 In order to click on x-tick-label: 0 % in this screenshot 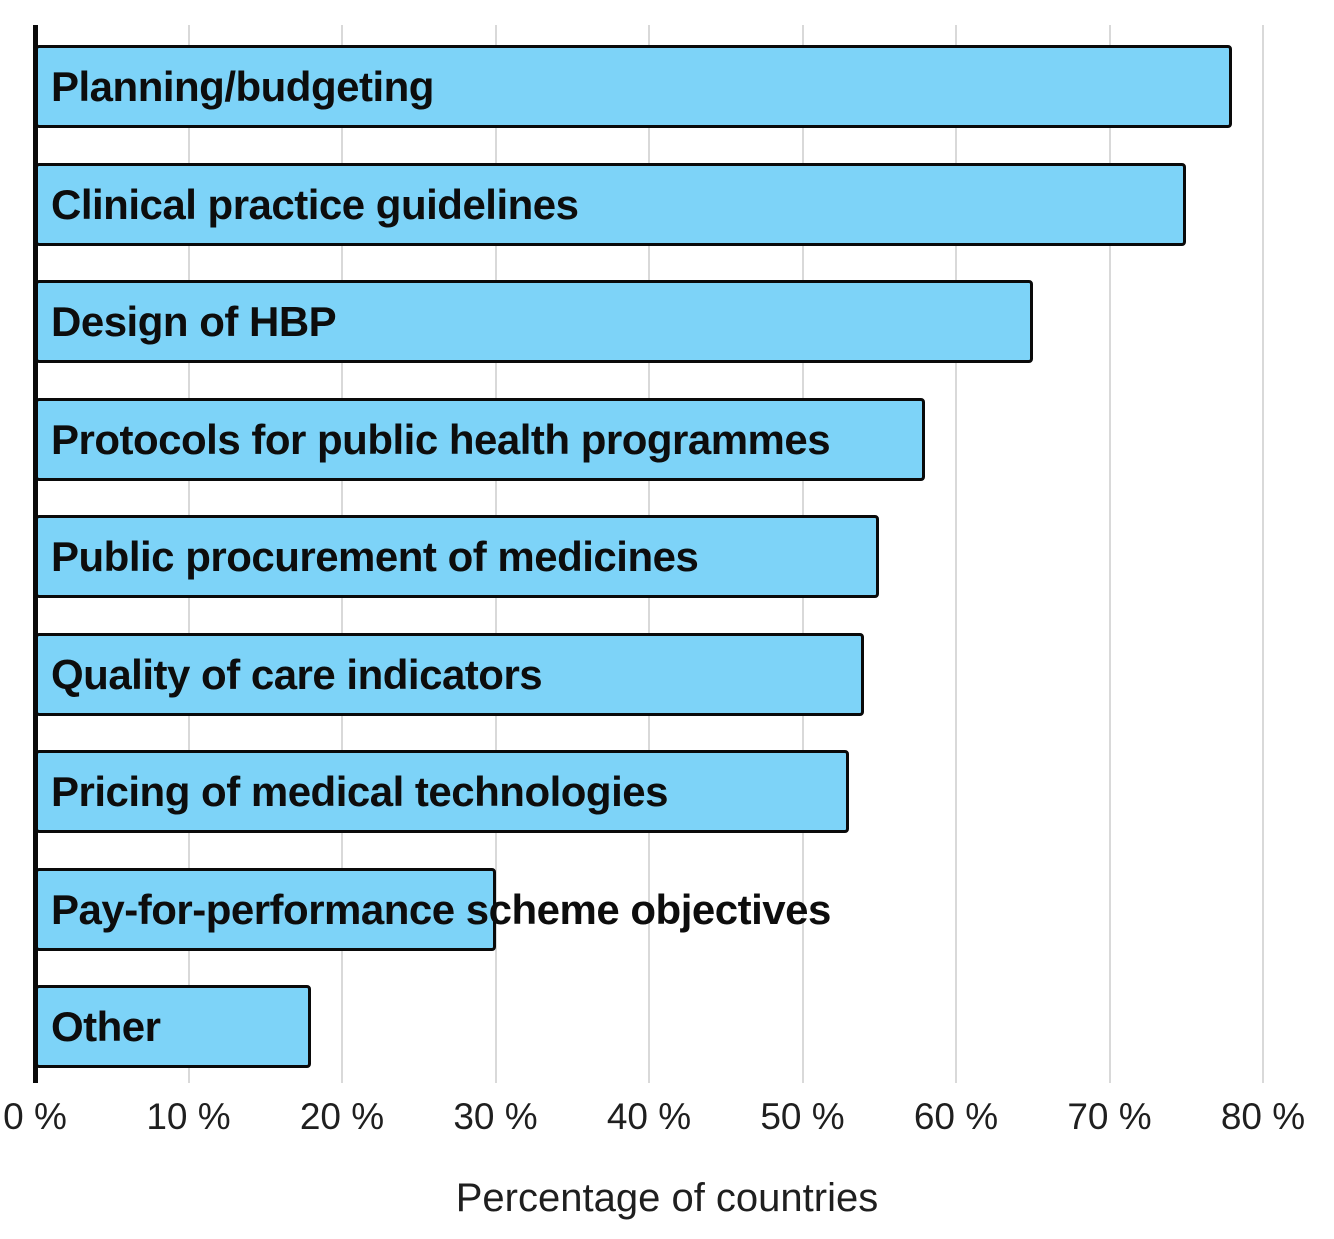, I will do `click(35, 1116)`.